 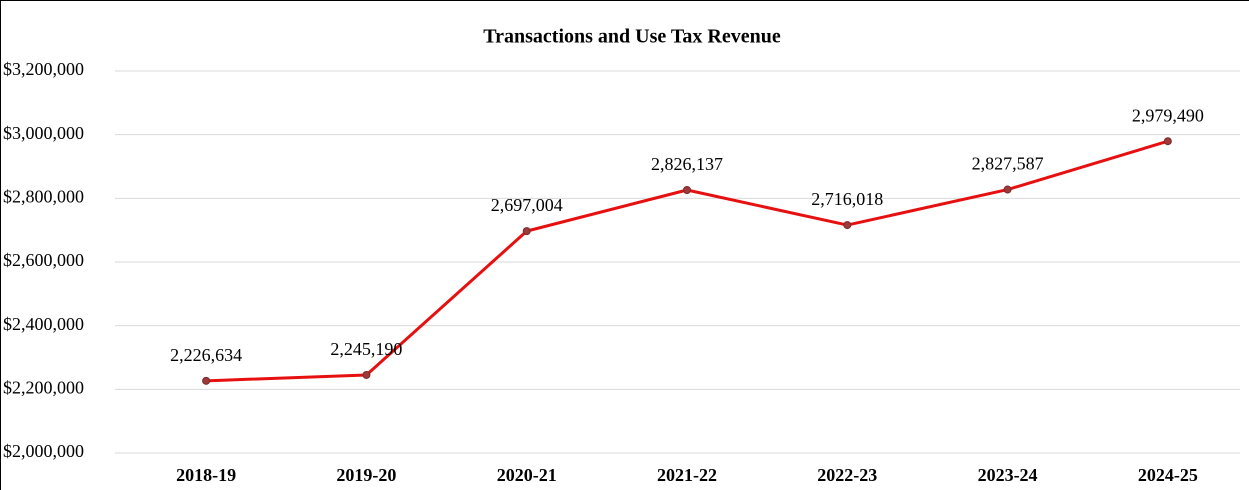 What do you see at coordinates (43, 324) in the screenshot?
I see `y-tick-label: $2,400,000` at bounding box center [43, 324].